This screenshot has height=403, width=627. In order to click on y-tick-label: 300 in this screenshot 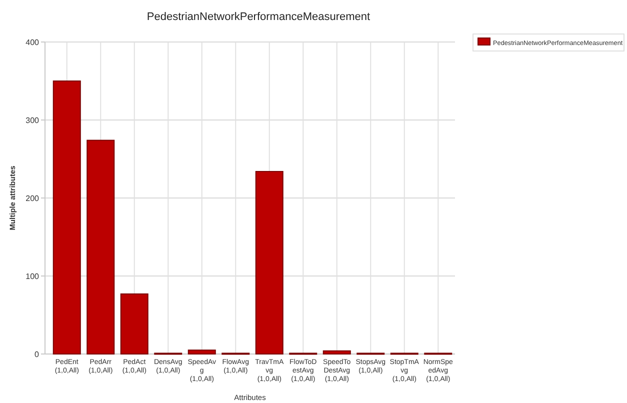, I will do `click(33, 120)`.